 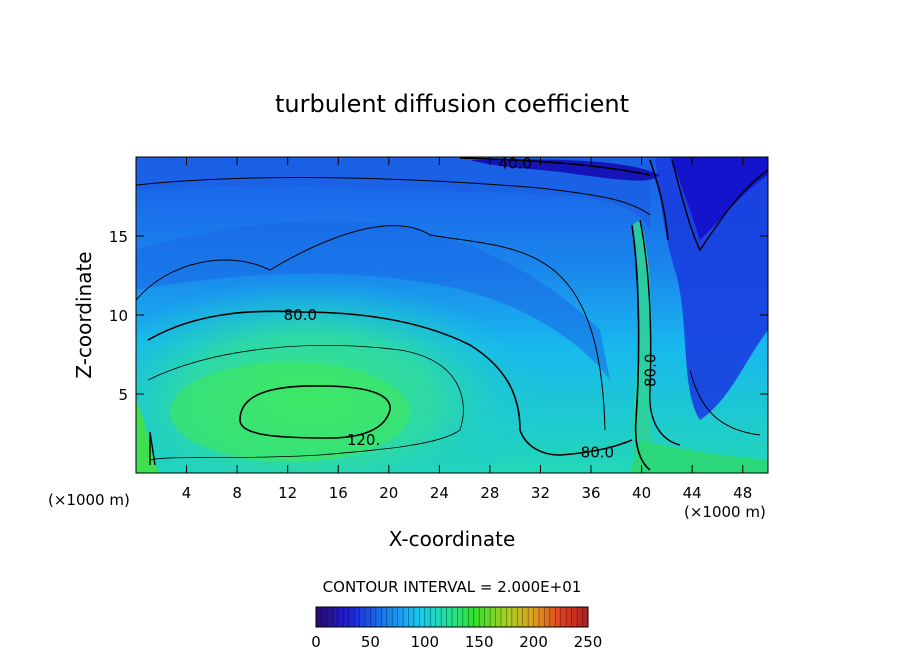 I want to click on y-axis-title: Z-coordinate, so click(x=84, y=314).